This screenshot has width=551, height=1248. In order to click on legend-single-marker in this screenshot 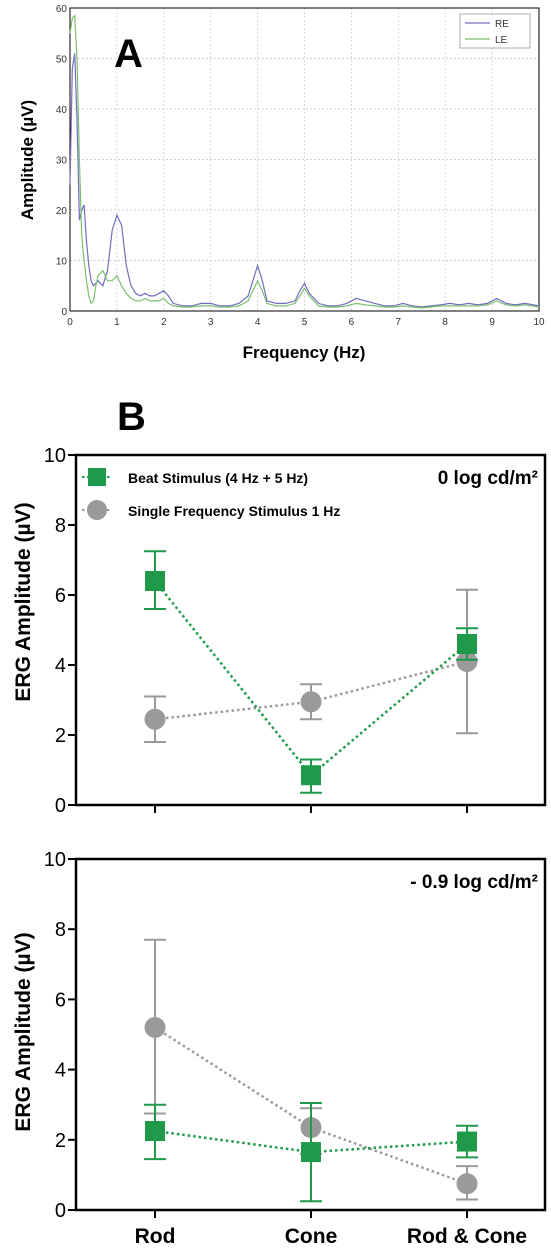, I will do `click(97, 510)`.